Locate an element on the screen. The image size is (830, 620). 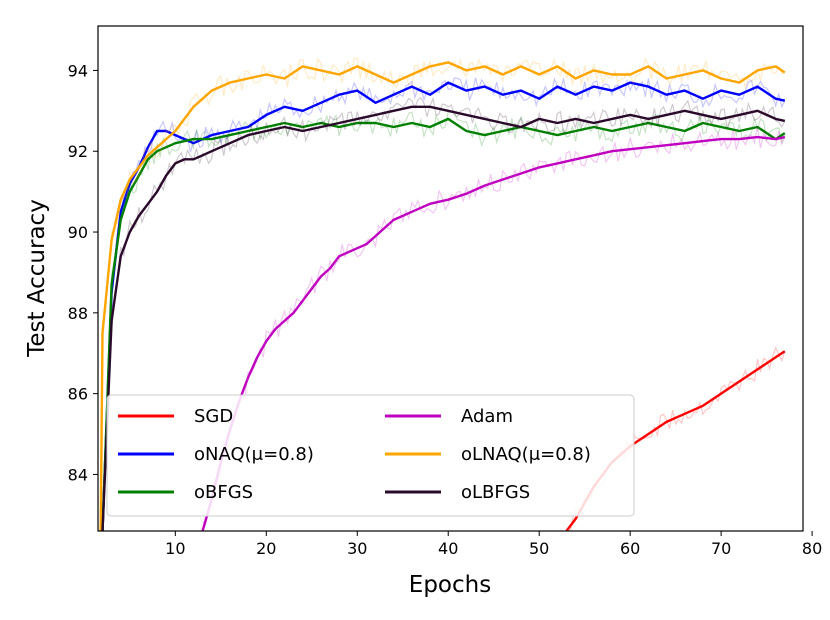
legend-label-olbfgs: oLBFGS is located at coordinates (495, 492).